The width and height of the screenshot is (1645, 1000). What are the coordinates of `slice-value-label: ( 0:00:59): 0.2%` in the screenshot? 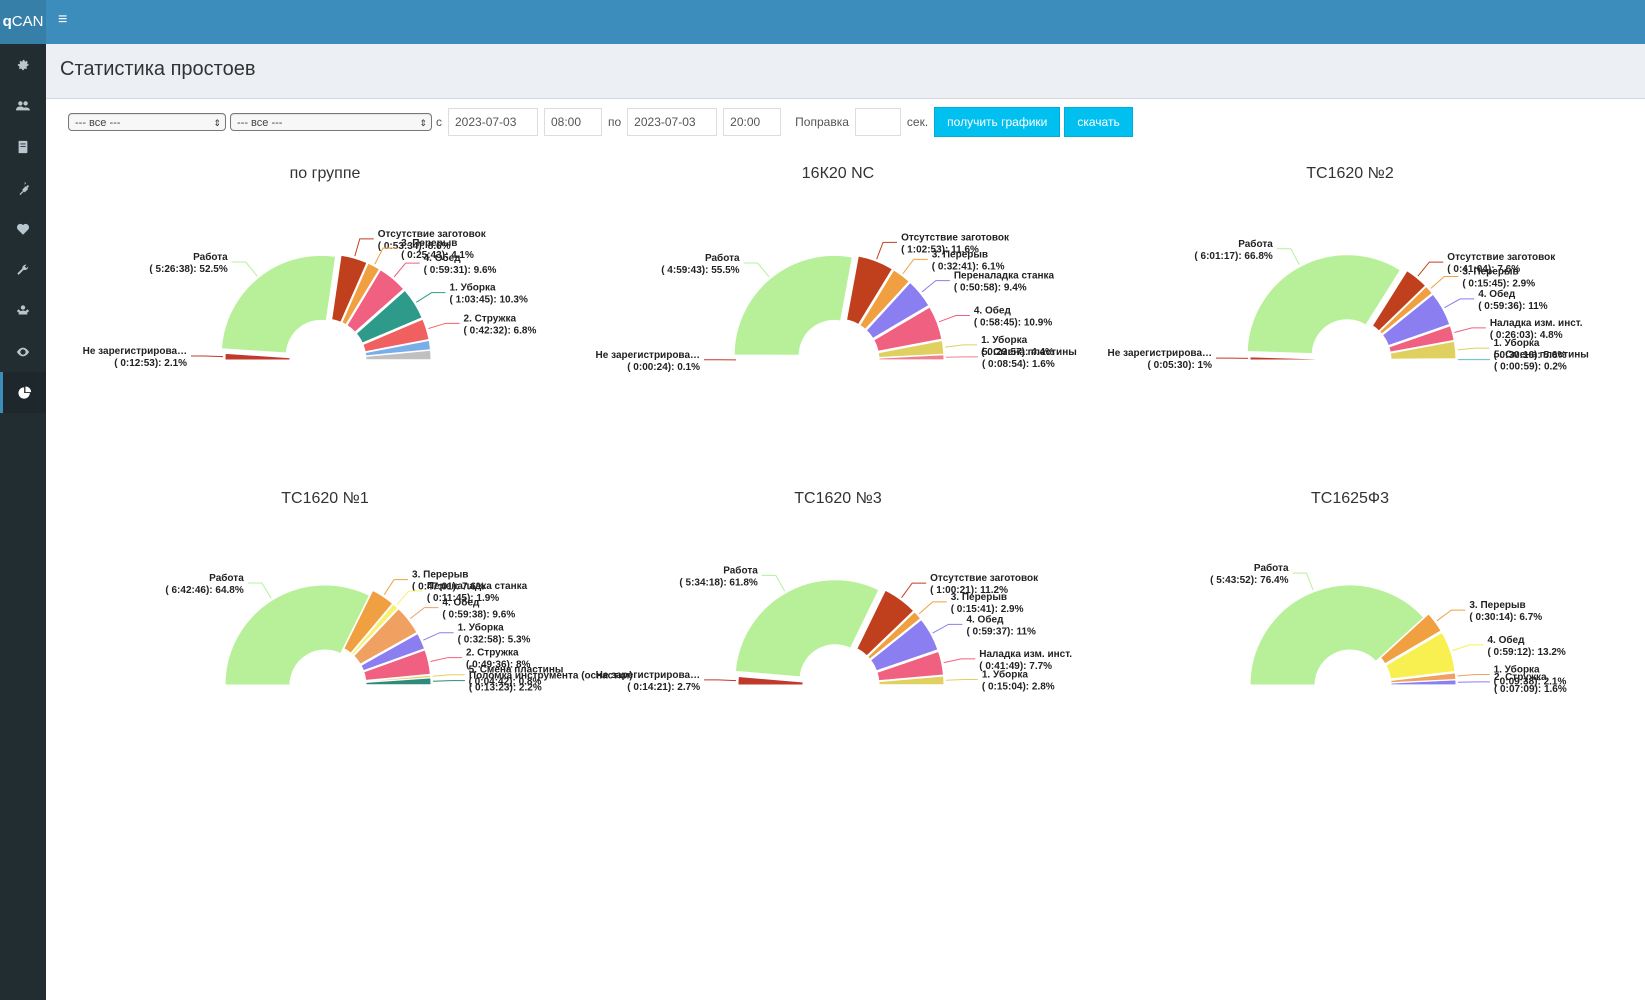 It's located at (1530, 367).